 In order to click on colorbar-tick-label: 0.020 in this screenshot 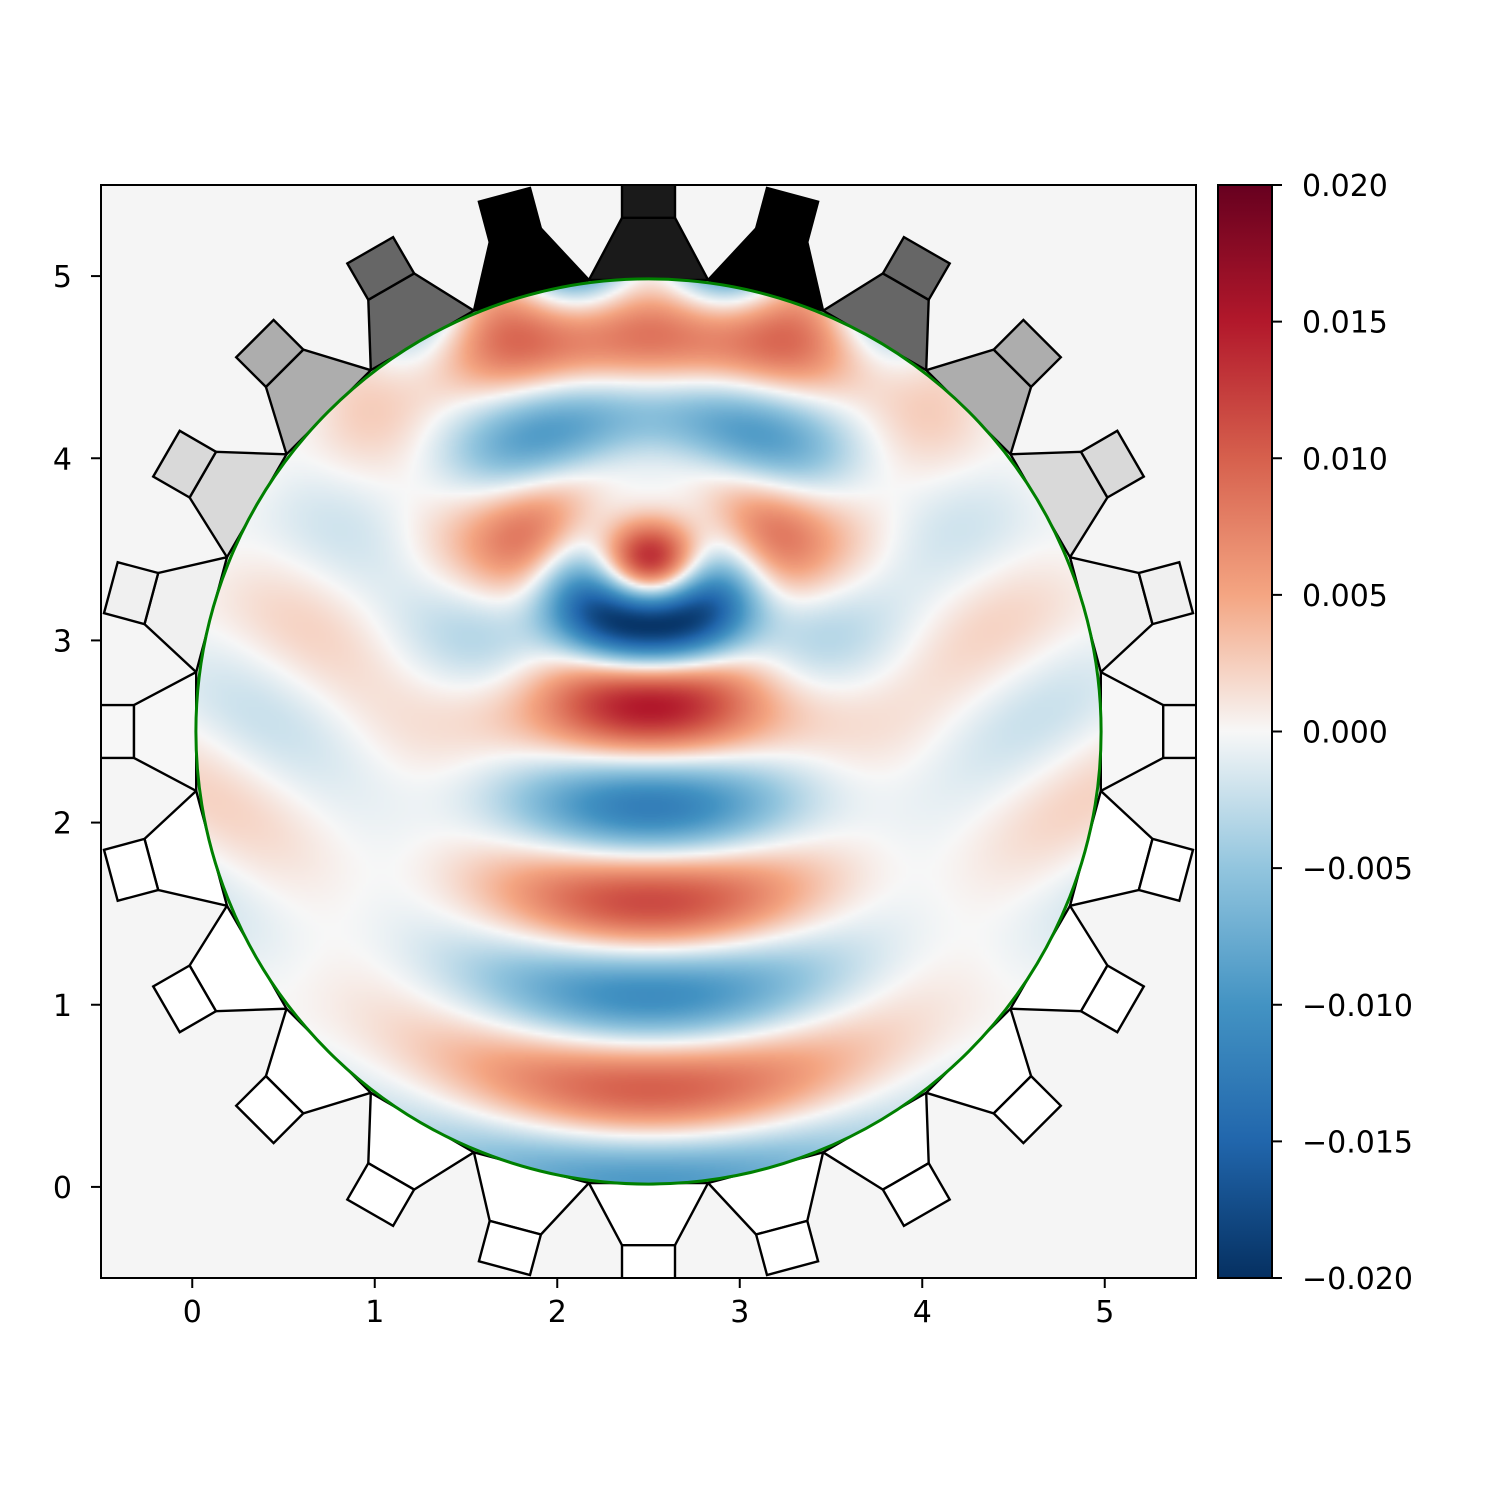, I will do `click(1345, 186)`.